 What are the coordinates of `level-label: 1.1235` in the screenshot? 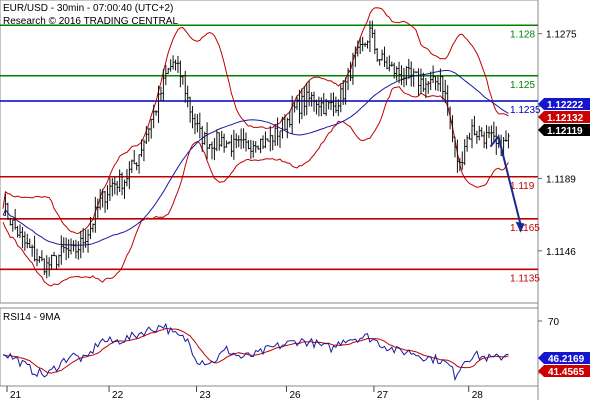 It's located at (525, 110).